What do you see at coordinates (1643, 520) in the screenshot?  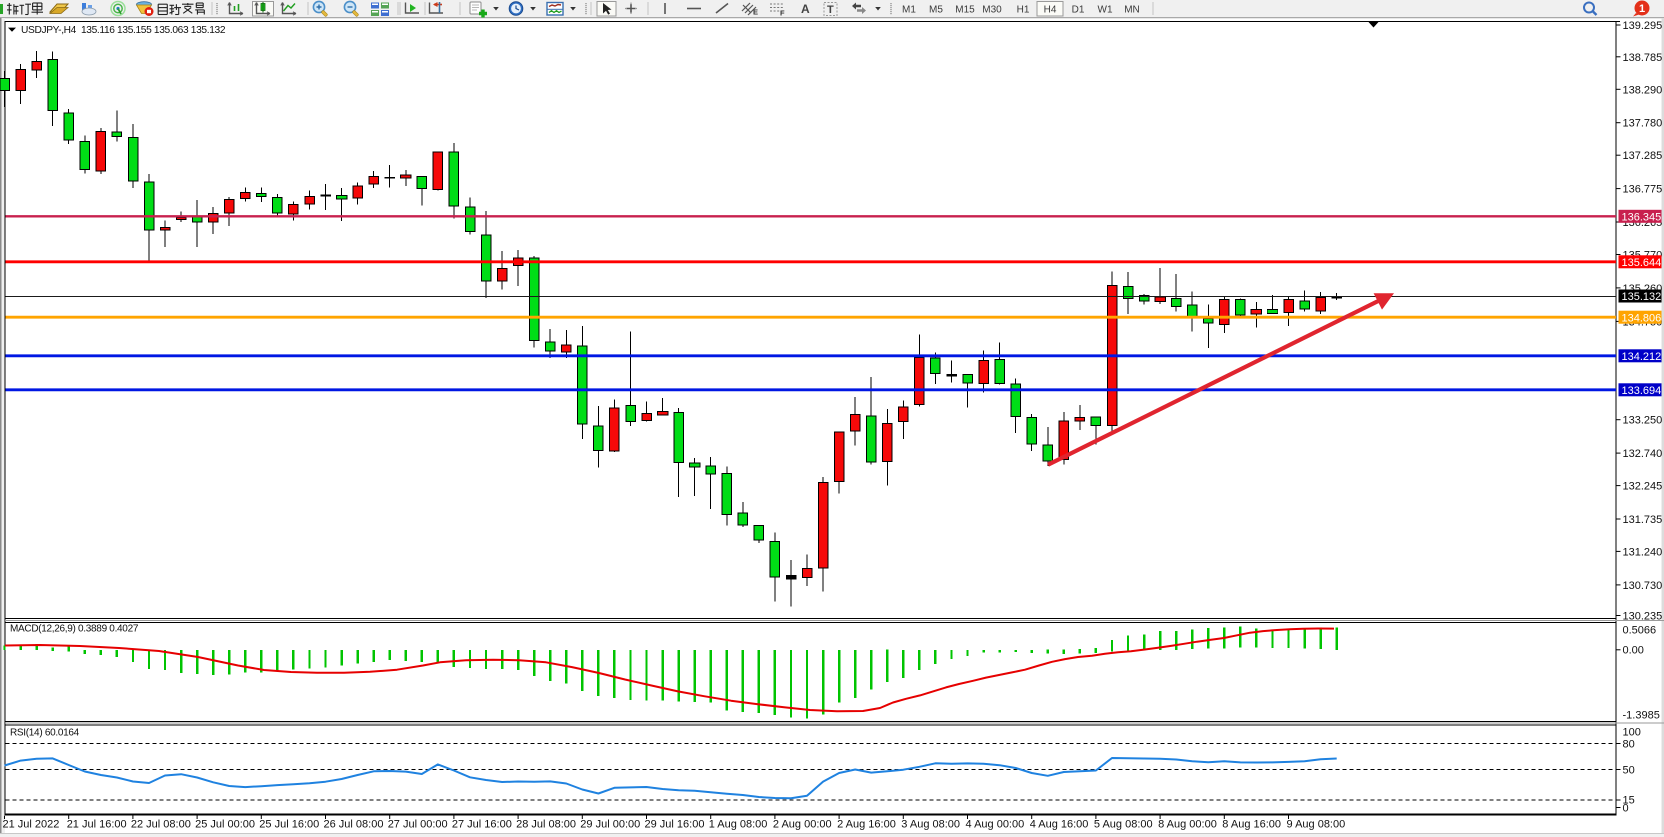 I see `svg-text: 131.735` at bounding box center [1643, 520].